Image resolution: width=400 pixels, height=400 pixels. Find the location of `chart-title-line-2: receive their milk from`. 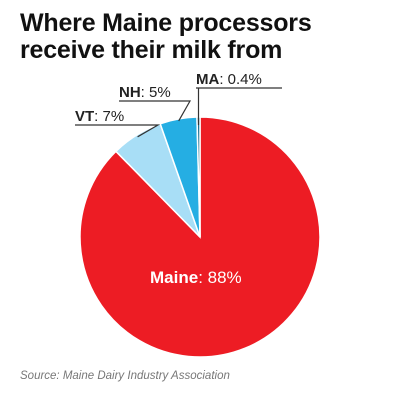

chart-title-line-2: receive their milk from is located at coordinates (151, 50).